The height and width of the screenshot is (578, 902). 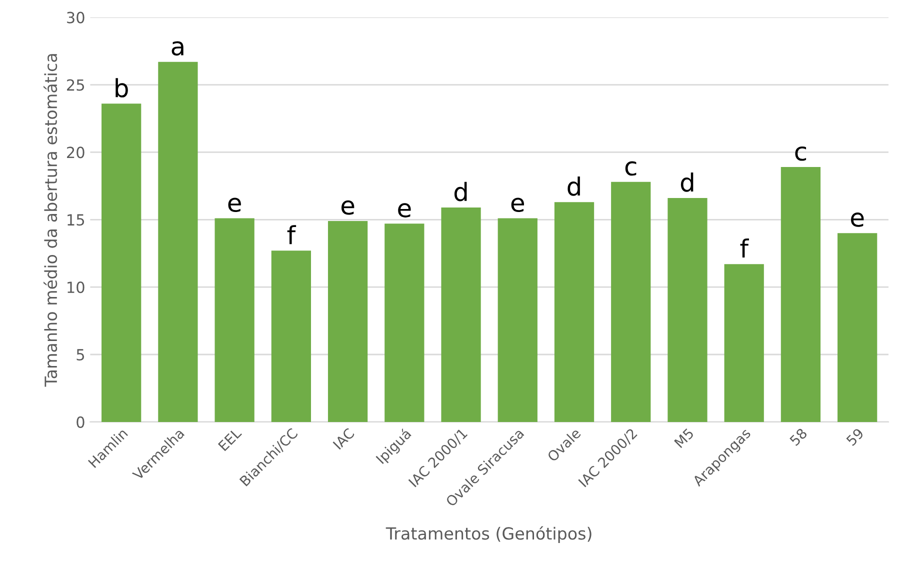 I want to click on annotation: b, so click(x=122, y=88).